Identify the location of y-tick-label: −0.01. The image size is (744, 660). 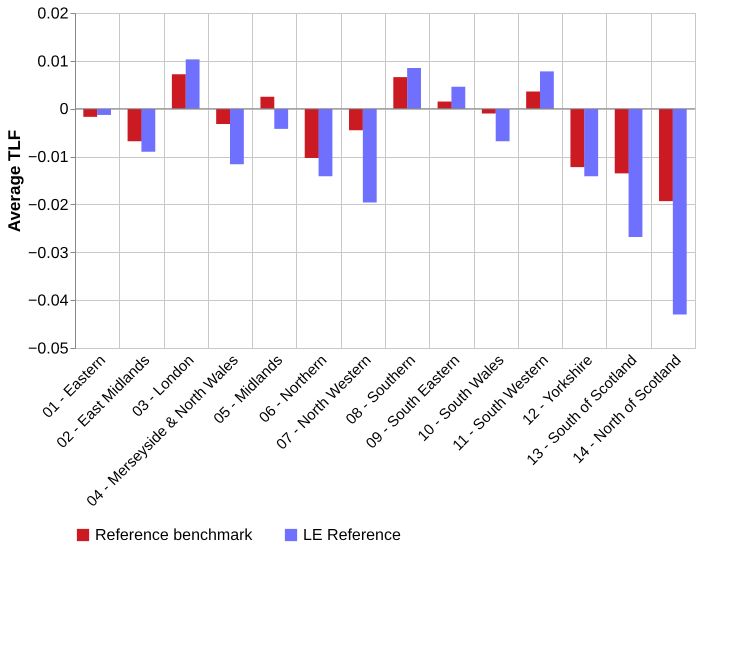
(48, 157).